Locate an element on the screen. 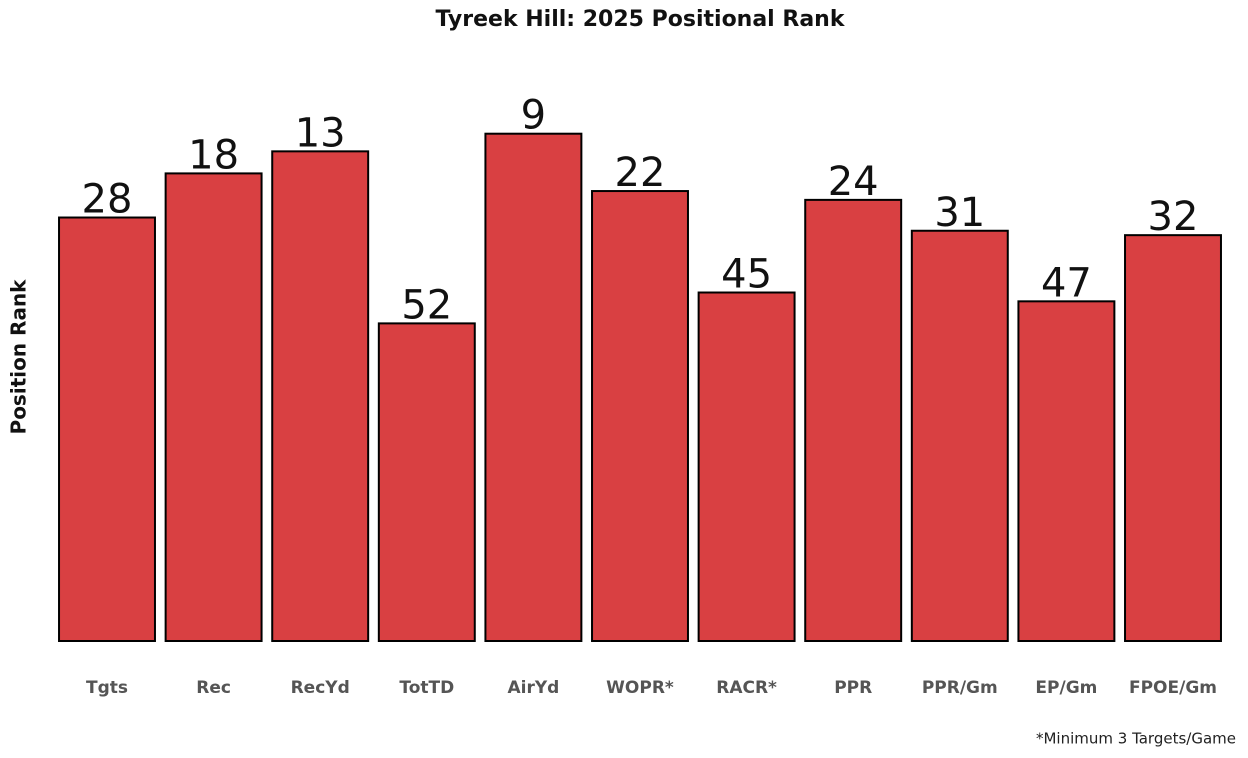 Image resolution: width=1248 pixels, height=758 pixels. x-tick-label: EP/Gm is located at coordinates (1066, 688).